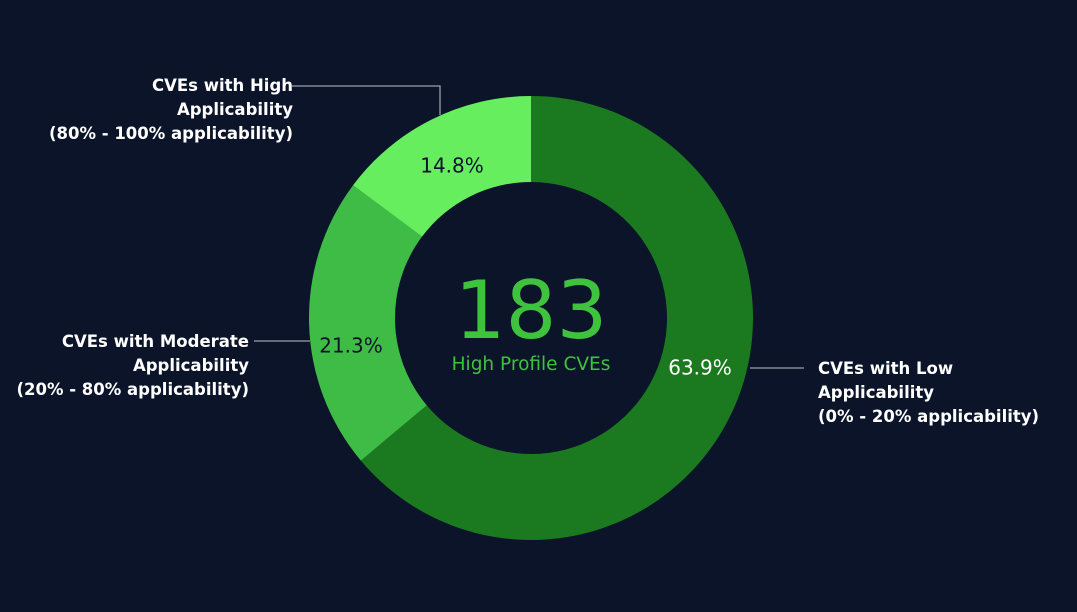 The width and height of the screenshot is (1077, 612). Describe the element at coordinates (190, 365) in the screenshot. I see `legend-moderate-line-2: Applicability` at that location.